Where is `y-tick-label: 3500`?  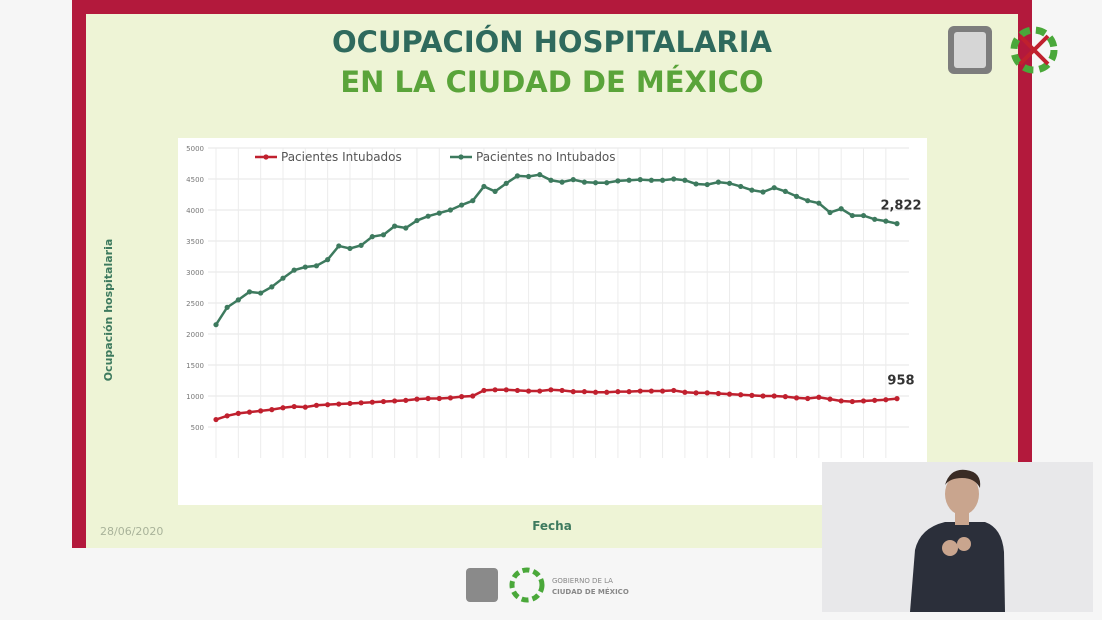 y-tick-label: 3500 is located at coordinates (195, 242).